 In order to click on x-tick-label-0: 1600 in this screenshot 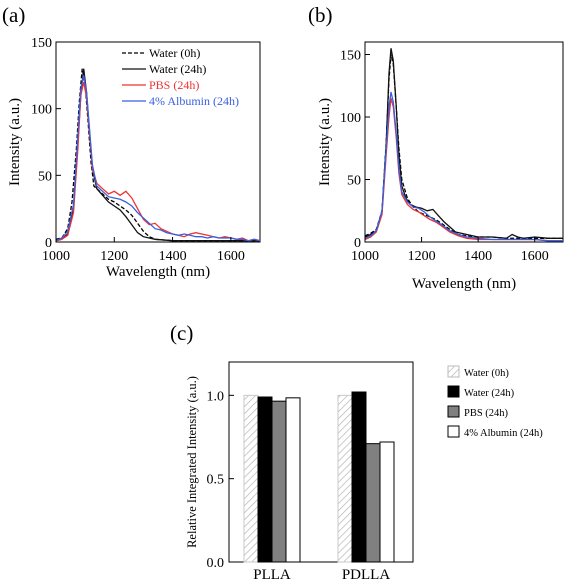, I will do `click(231, 256)`.